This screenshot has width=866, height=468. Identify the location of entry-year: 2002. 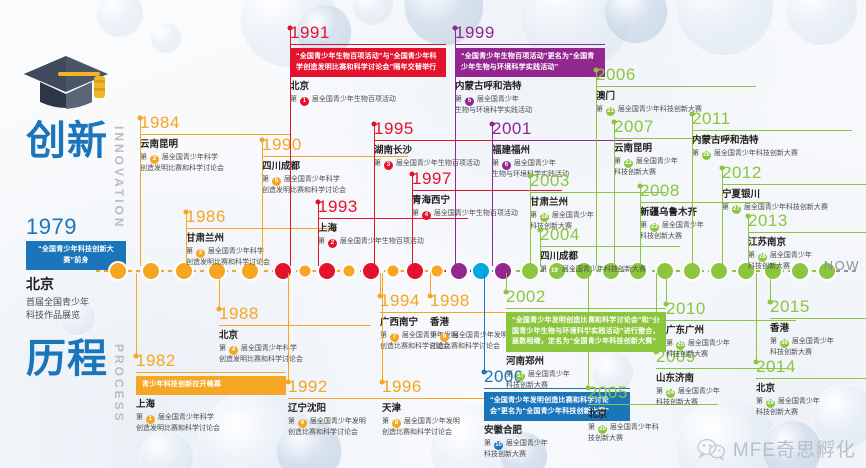
(526, 296).